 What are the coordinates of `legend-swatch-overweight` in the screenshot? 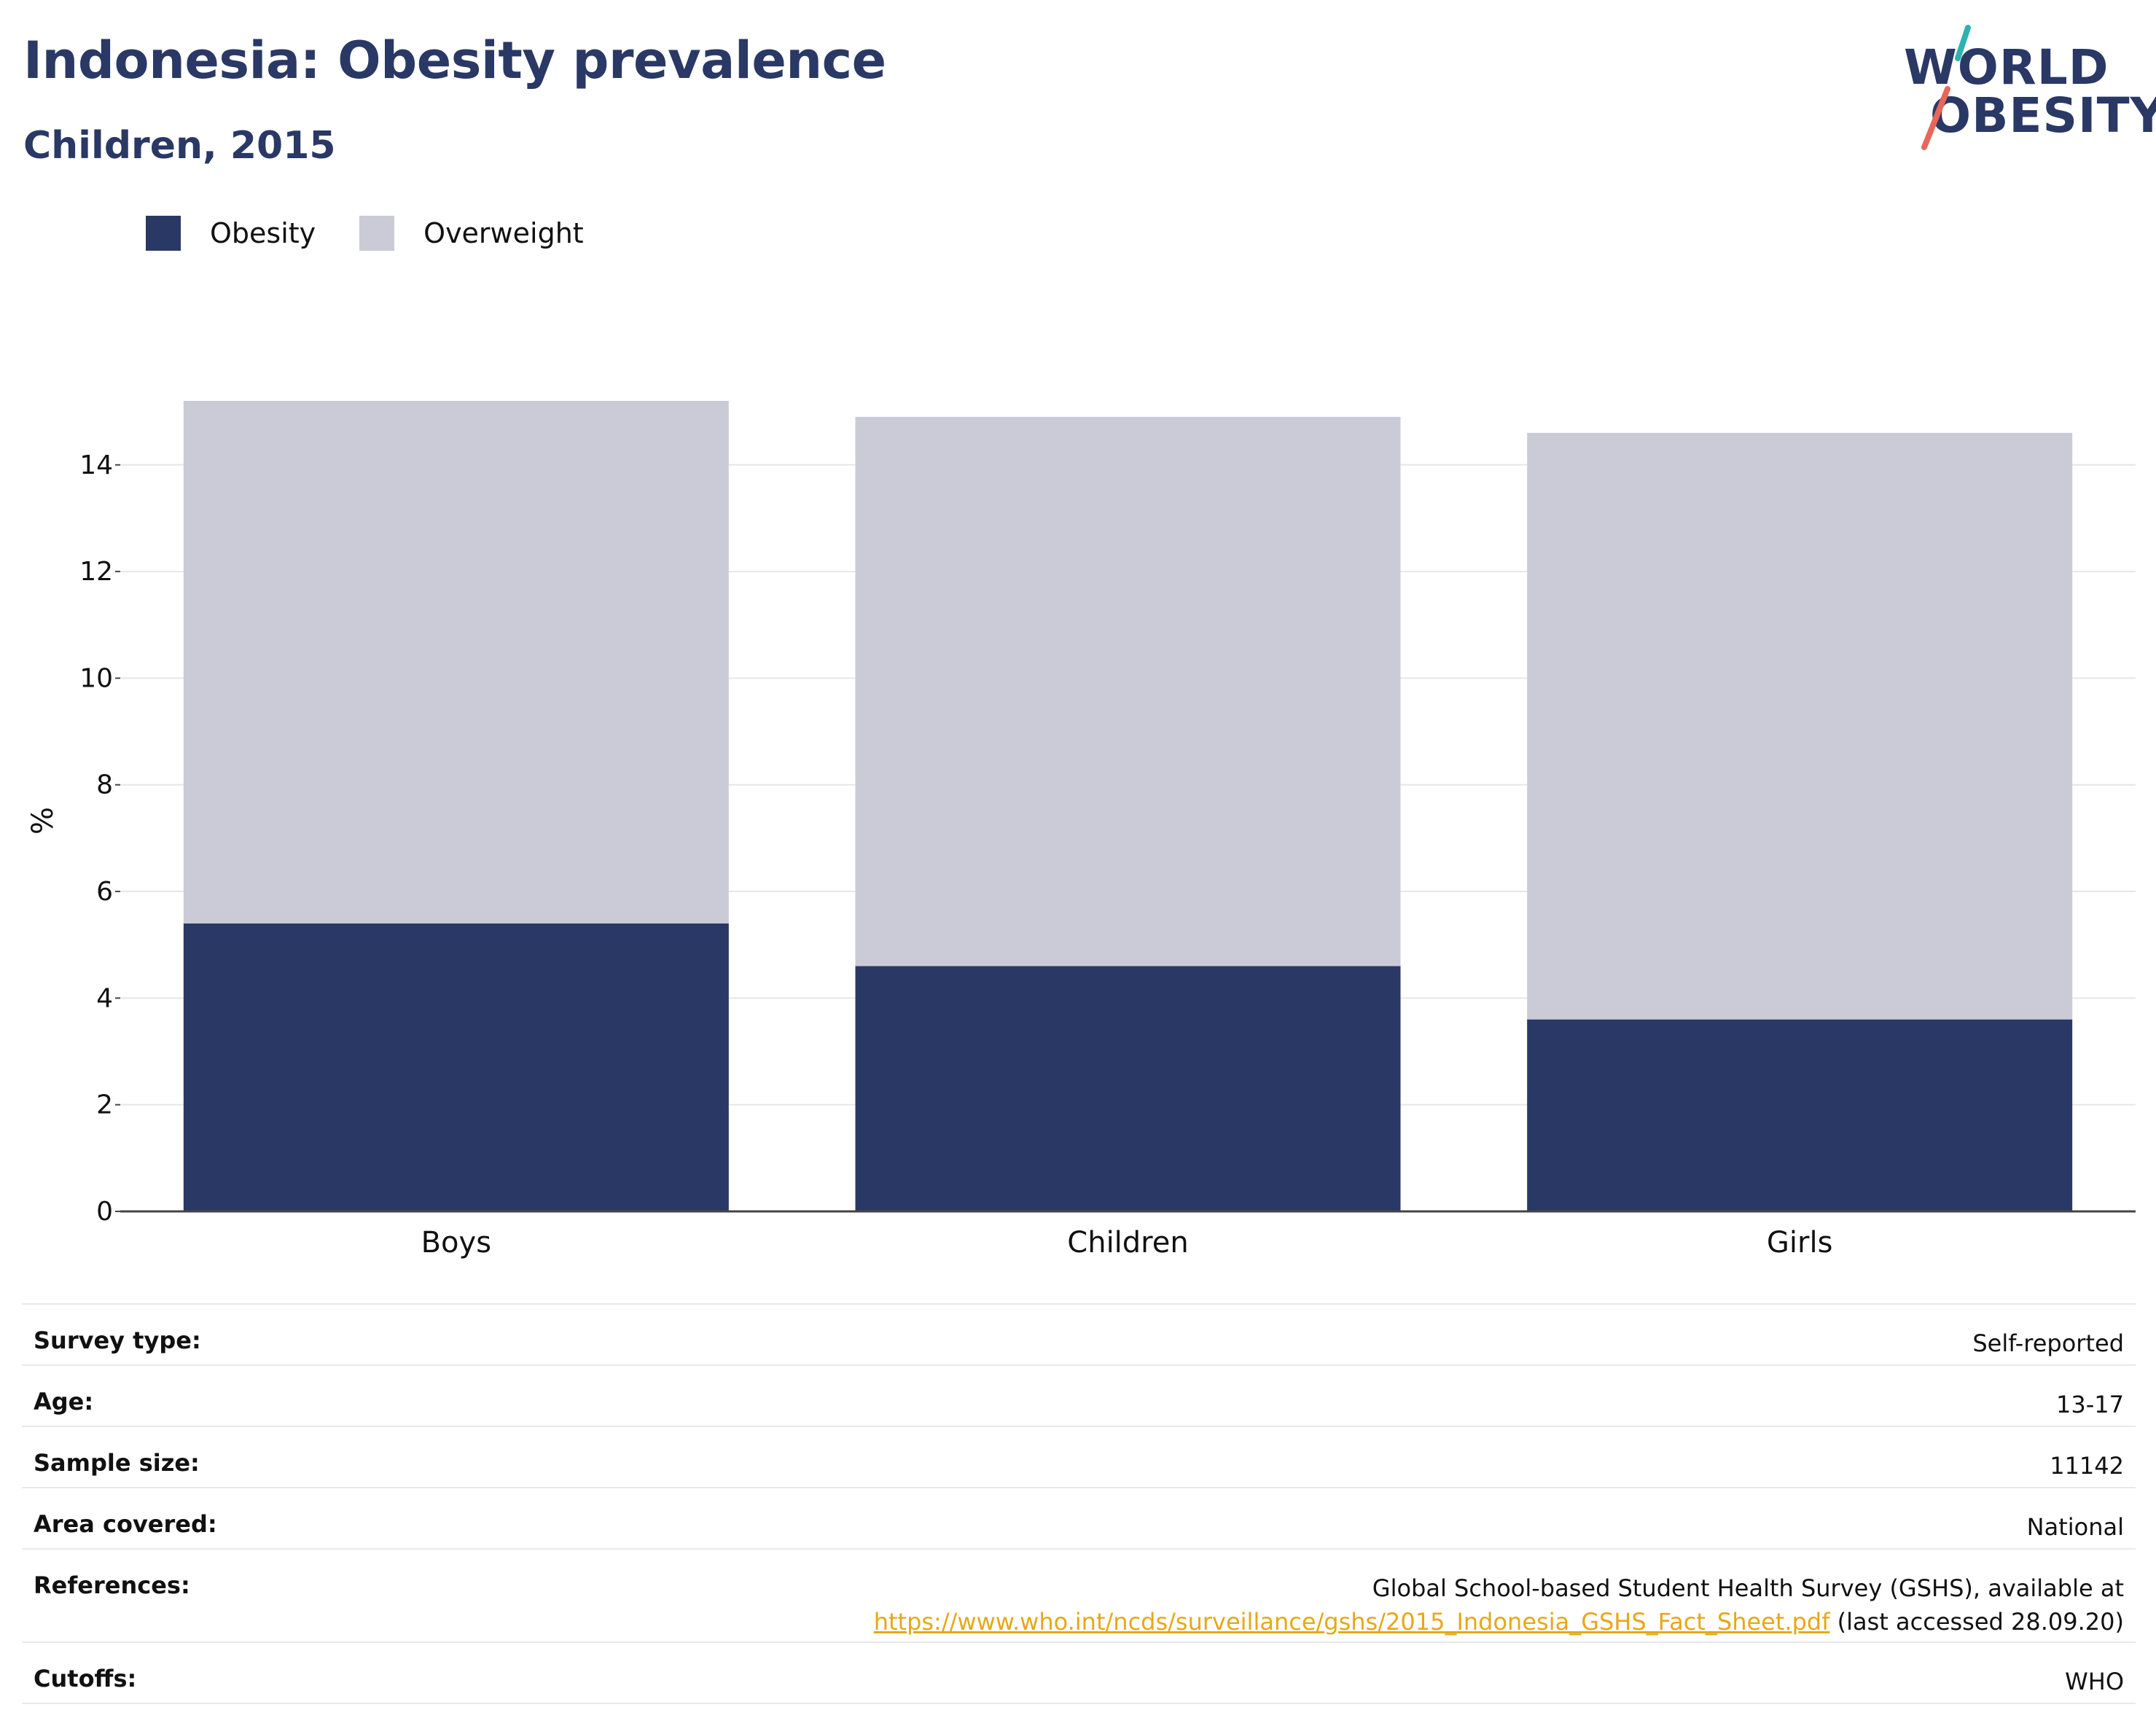 It's located at (377, 234).